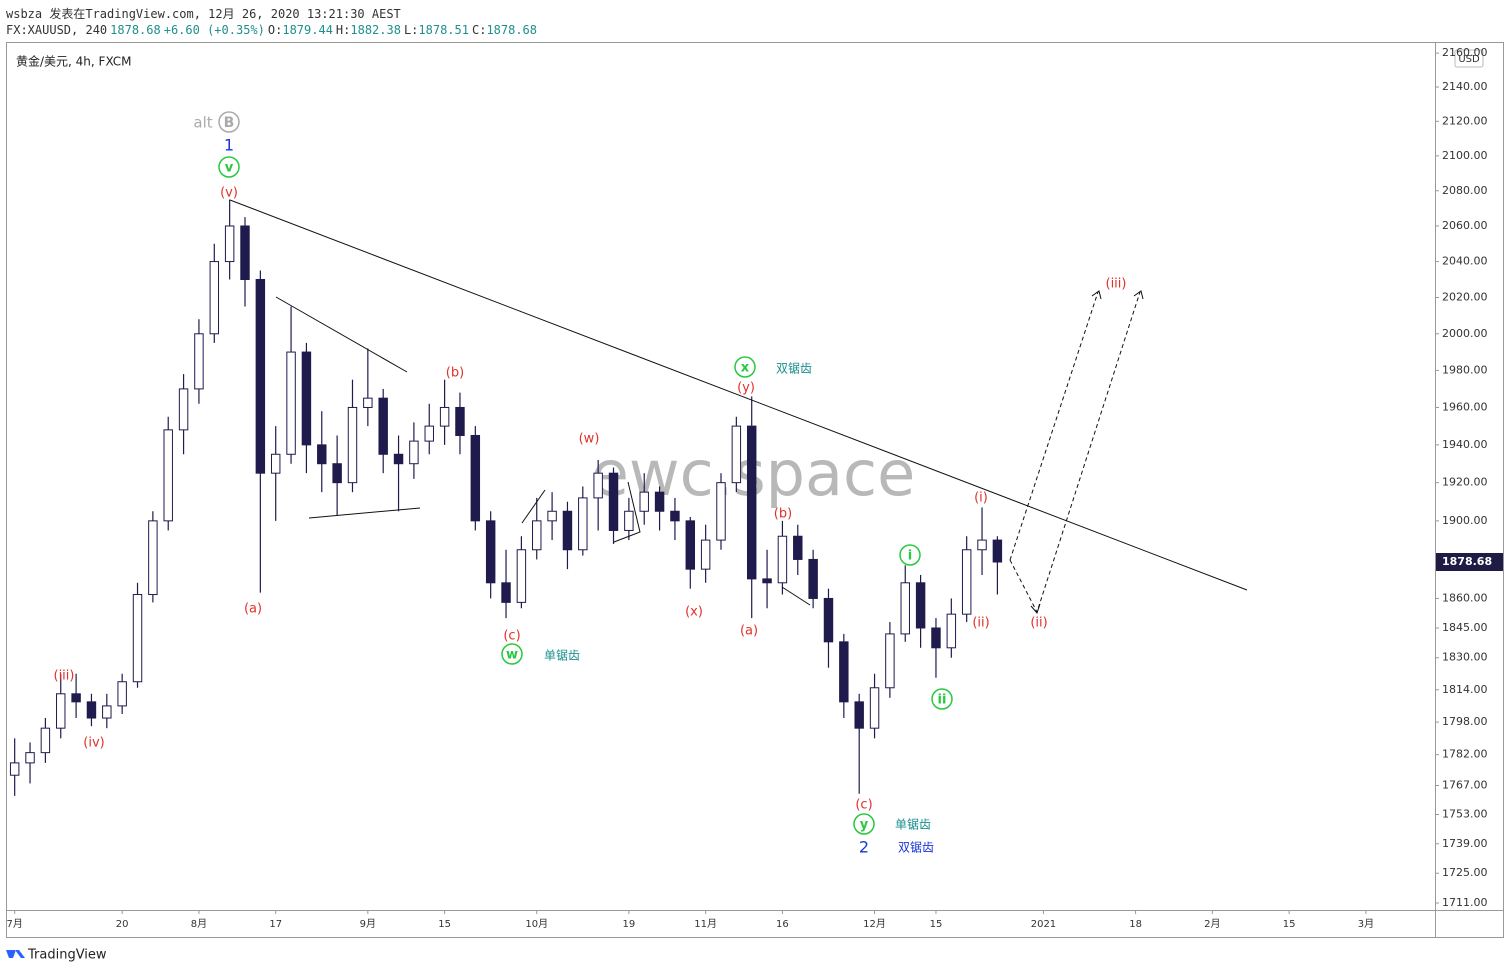 Image resolution: width=1510 pixels, height=974 pixels. What do you see at coordinates (307, 30) in the screenshot?
I see `ohlc-item: 1879.44` at bounding box center [307, 30].